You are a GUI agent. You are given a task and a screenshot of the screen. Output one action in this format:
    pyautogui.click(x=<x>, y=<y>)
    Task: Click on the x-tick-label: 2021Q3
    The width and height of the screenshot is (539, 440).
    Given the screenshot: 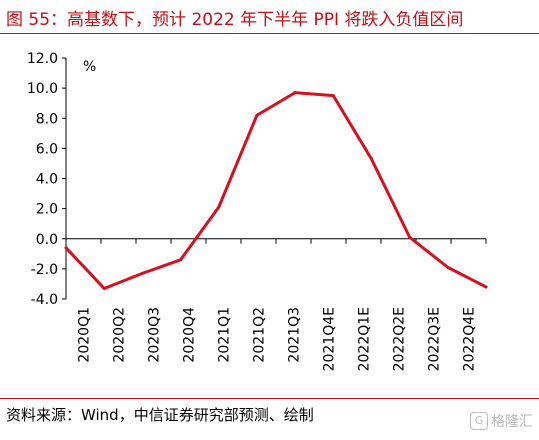 What is the action you would take?
    pyautogui.click(x=295, y=335)
    